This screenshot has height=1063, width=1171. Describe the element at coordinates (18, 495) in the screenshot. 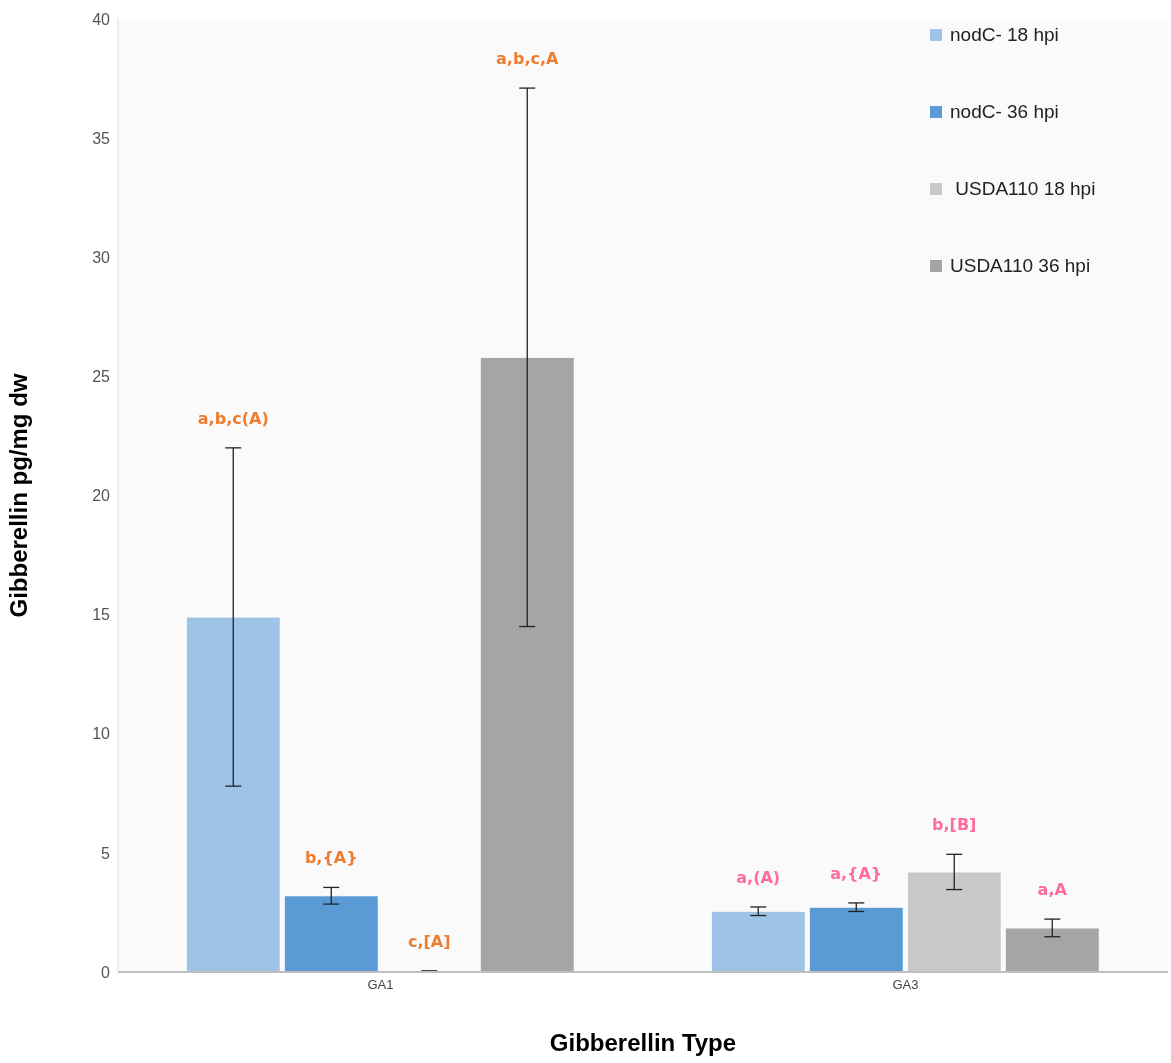

I see `y-axis-title: Gibberellin pg/mg dw` at that location.